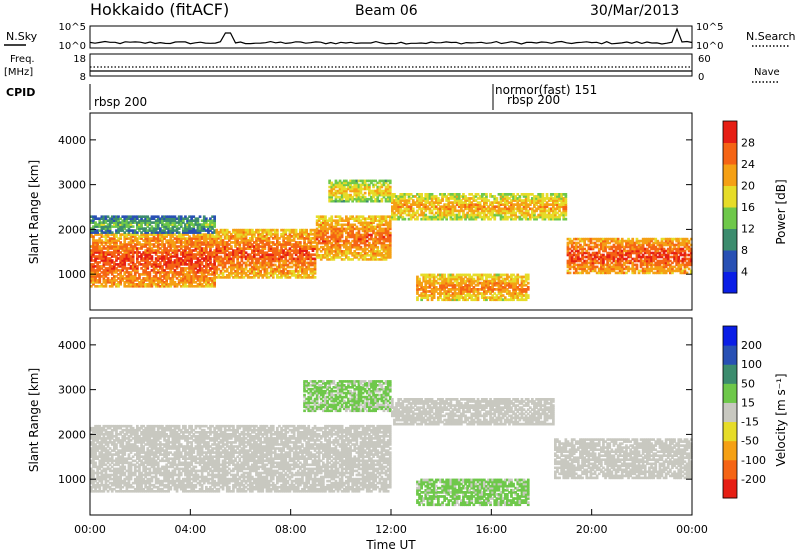  Describe the element at coordinates (533, 100) in the screenshot. I see `cpid-entry-3: rbsp 200` at that location.